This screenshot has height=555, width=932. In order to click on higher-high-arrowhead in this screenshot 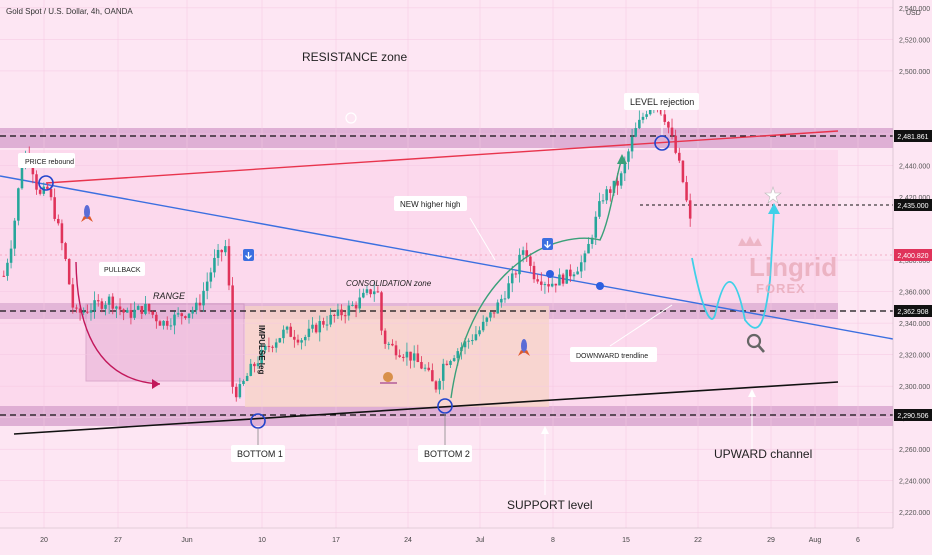, I will do `click(622, 159)`.